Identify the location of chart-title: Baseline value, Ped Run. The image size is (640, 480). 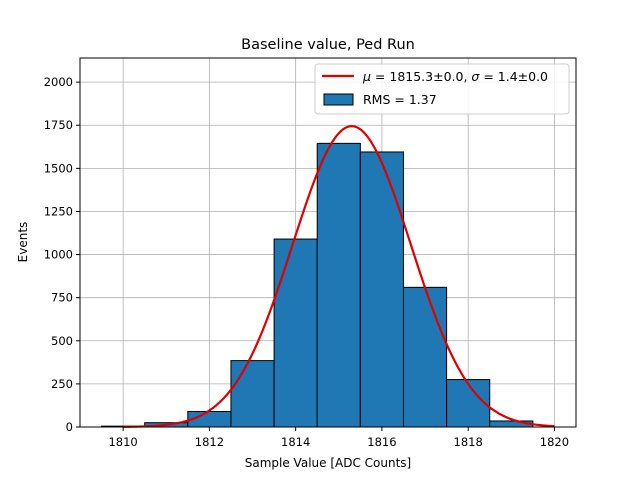
(328, 45).